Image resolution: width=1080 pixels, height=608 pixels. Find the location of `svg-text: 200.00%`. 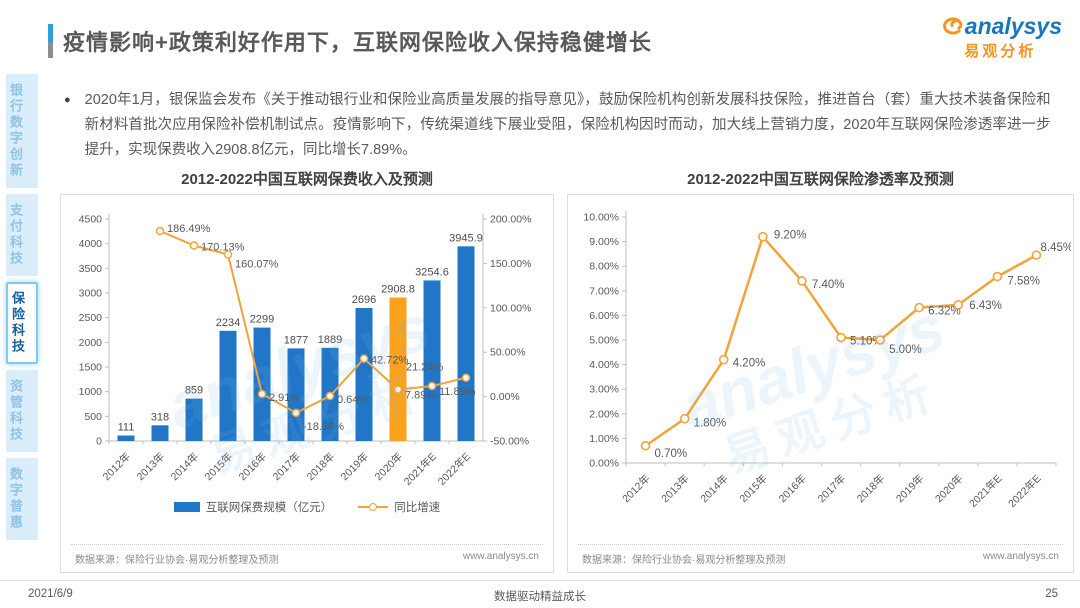

svg-text: 200.00% is located at coordinates (510, 220).